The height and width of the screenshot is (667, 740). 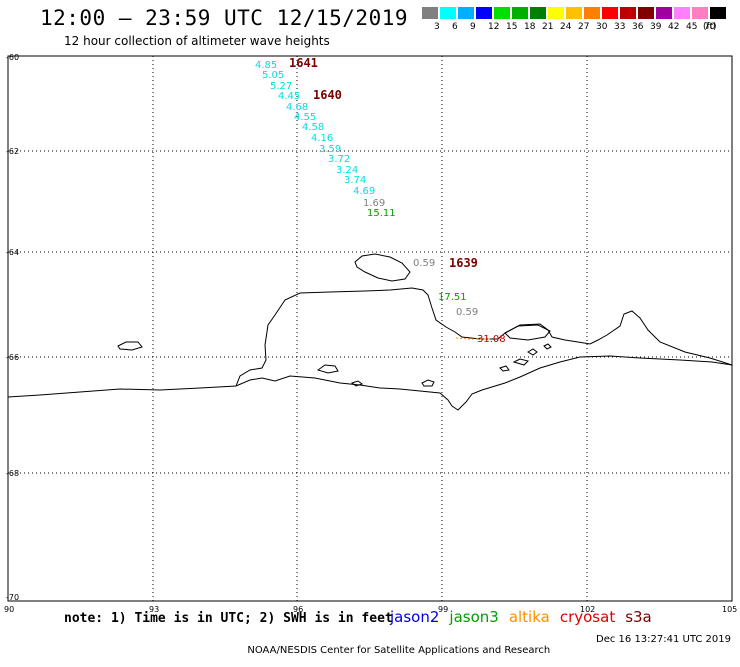 I want to click on wave-height-value: 4.69, so click(x=364, y=191).